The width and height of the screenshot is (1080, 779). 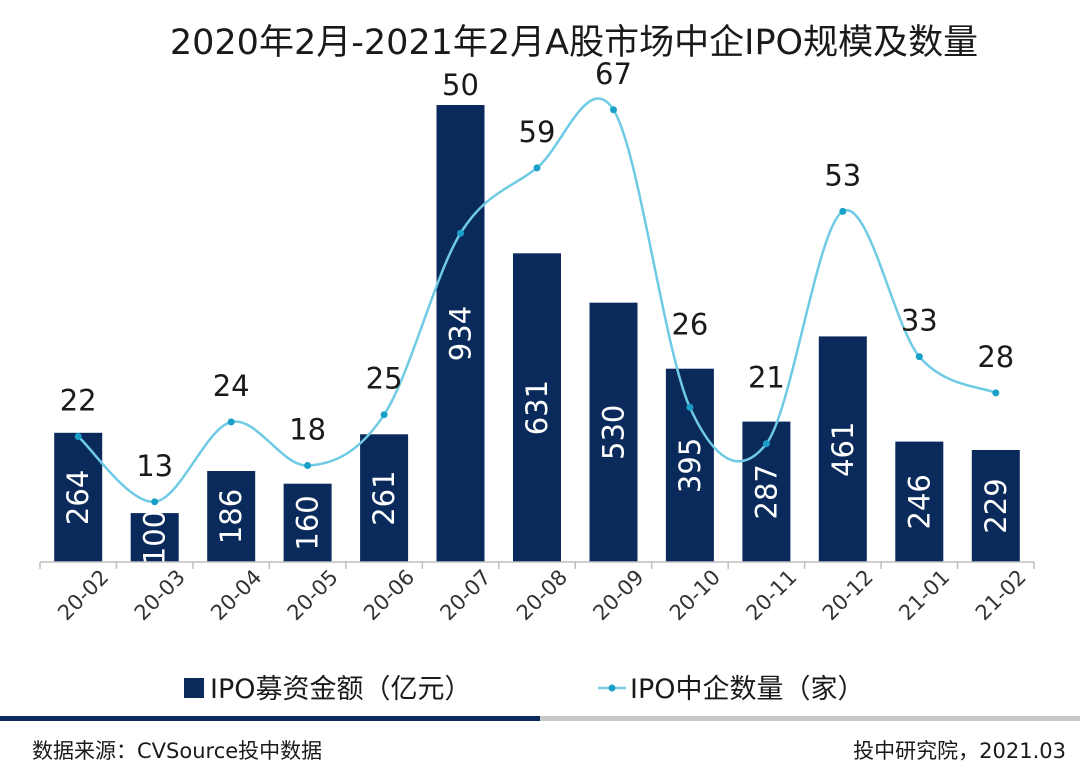 What do you see at coordinates (612, 688) in the screenshot?
I see `legend-line-marker` at bounding box center [612, 688].